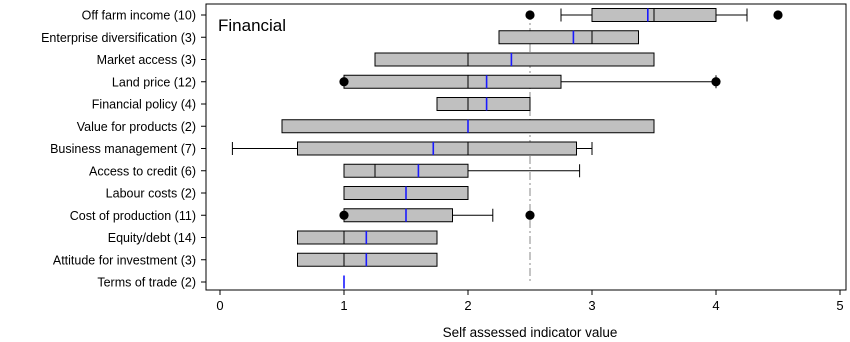 This screenshot has width=850, height=342. What do you see at coordinates (146, 283) in the screenshot?
I see `category-label: Terms of trade (2)` at bounding box center [146, 283].